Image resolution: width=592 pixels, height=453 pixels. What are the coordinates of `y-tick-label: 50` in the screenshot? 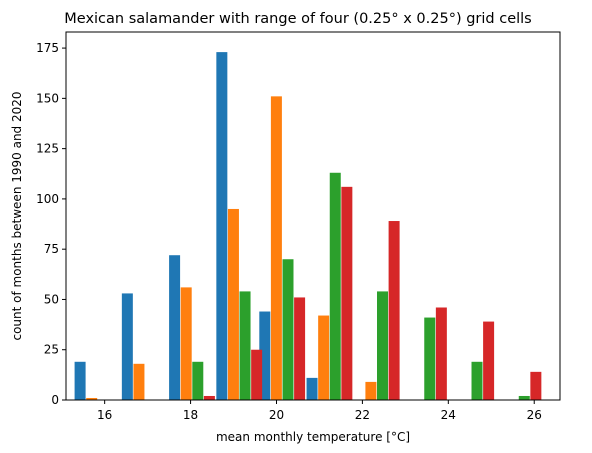 It's located at (51, 299).